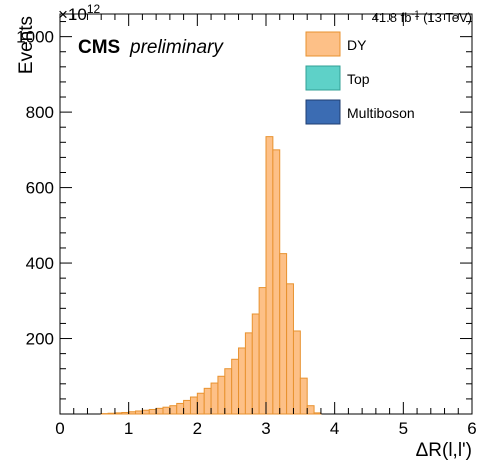  What do you see at coordinates (40, 263) in the screenshot?
I see `y-tick-label: 400` at bounding box center [40, 263].